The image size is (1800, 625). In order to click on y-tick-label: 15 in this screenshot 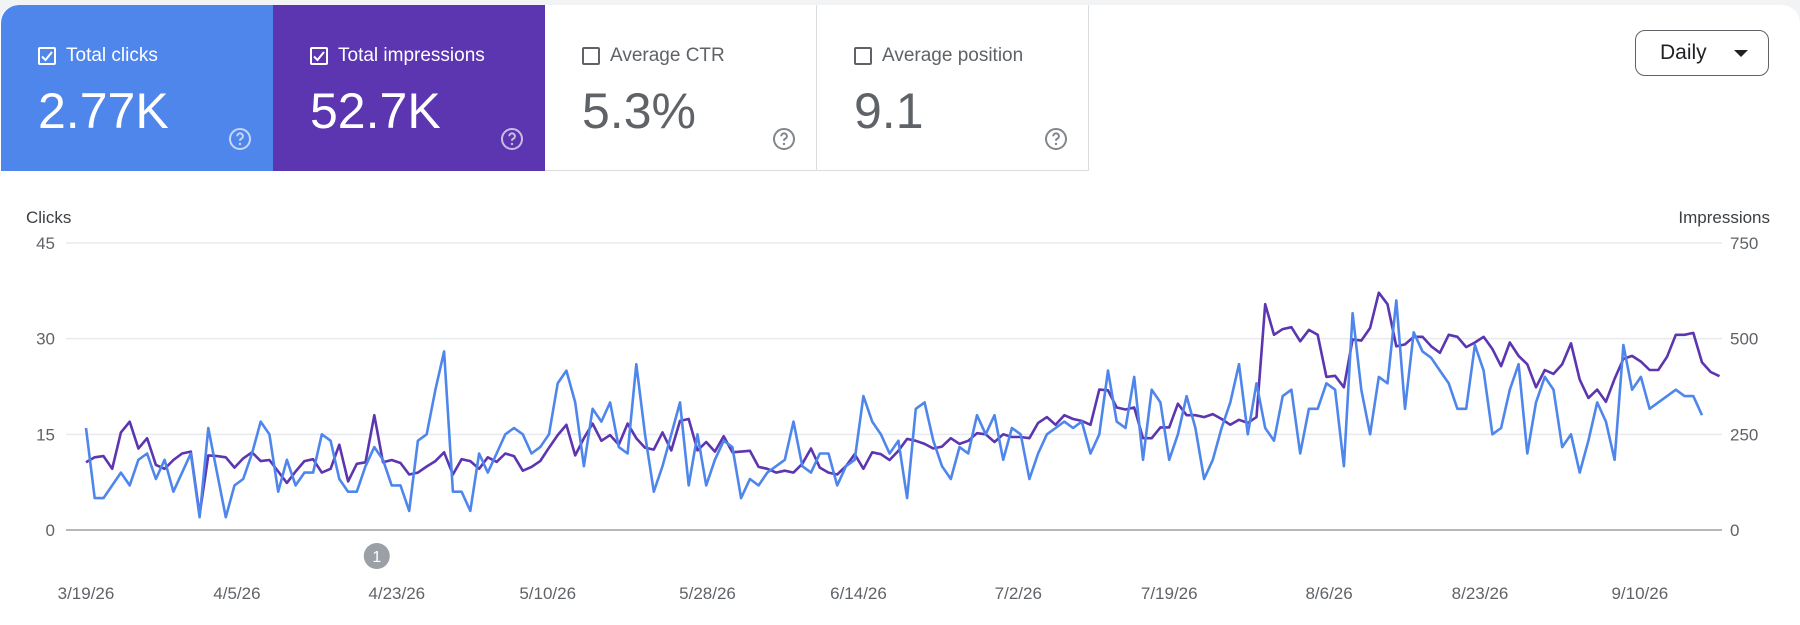, I will do `click(45, 434)`.